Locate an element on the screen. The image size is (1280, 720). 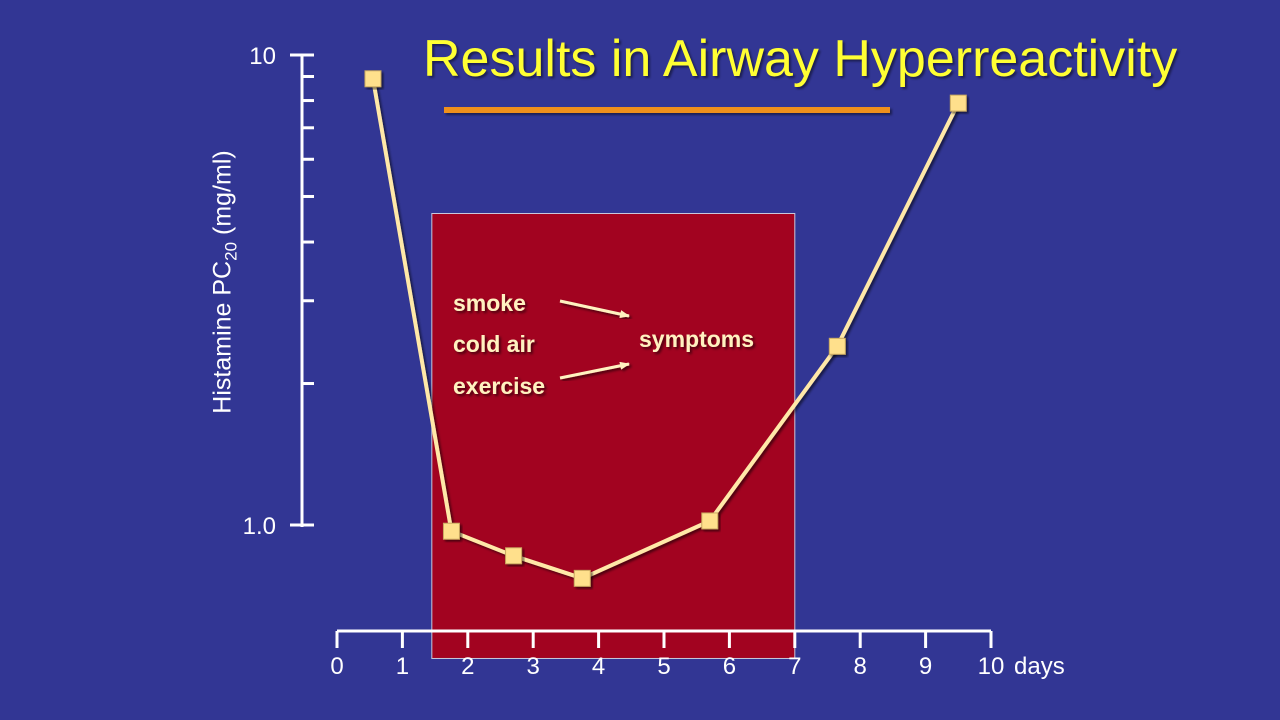
y-tick-label: 1.0 is located at coordinates (259, 526).